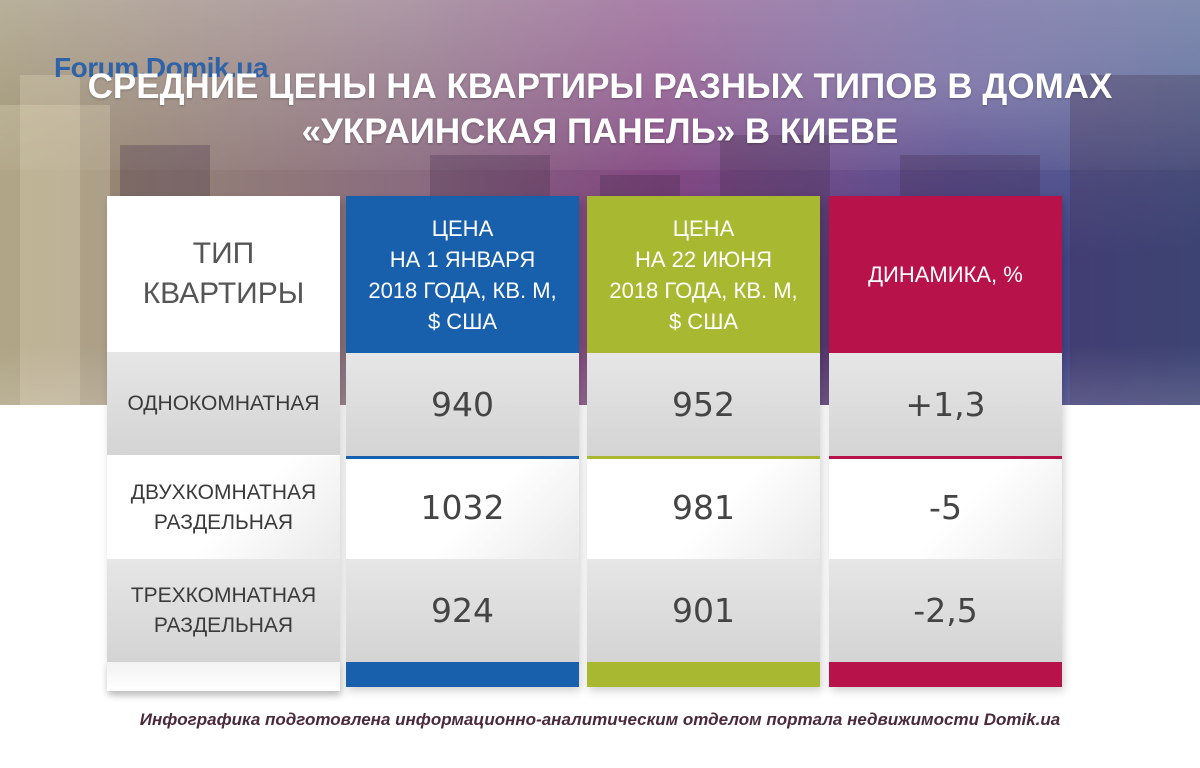  I want to click on dynamics-value: -2,5, so click(945, 610).